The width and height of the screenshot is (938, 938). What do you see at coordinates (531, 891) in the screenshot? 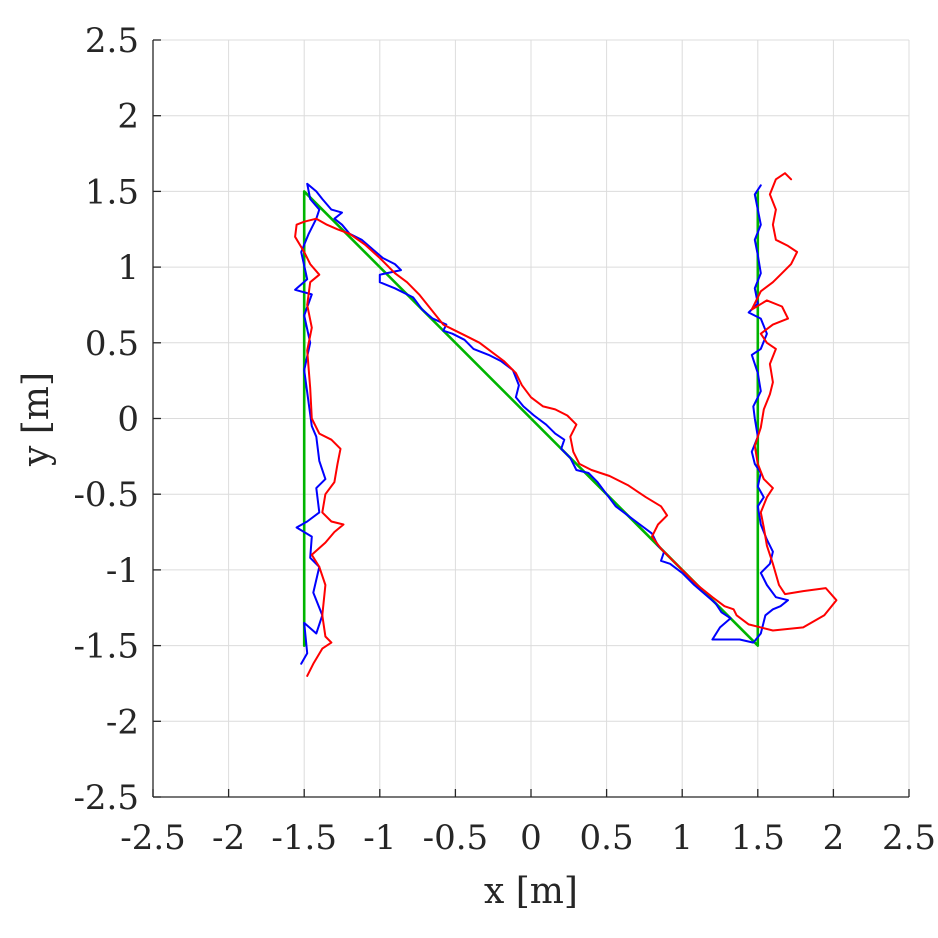
I see `x-axis-label: x [m]` at bounding box center [531, 891].